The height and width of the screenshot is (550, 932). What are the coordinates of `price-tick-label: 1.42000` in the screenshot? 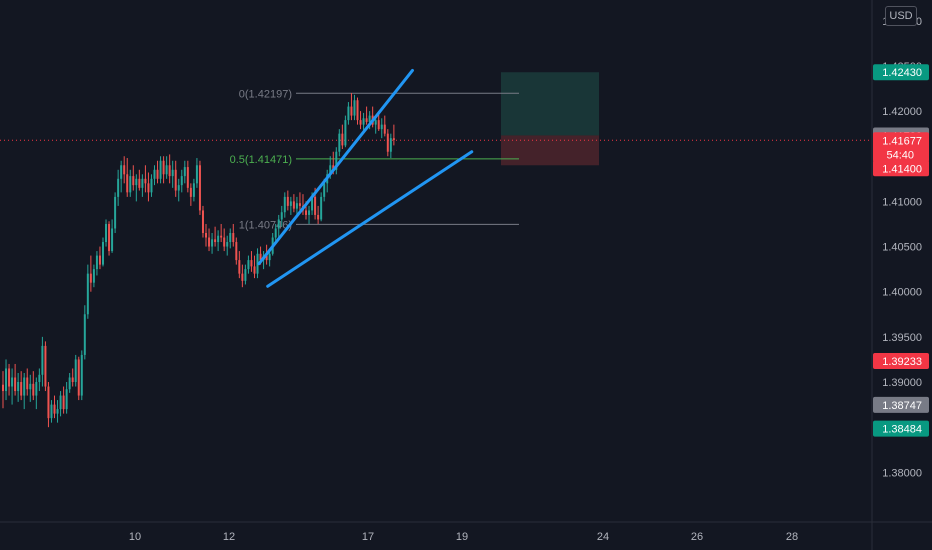 It's located at (902, 112).